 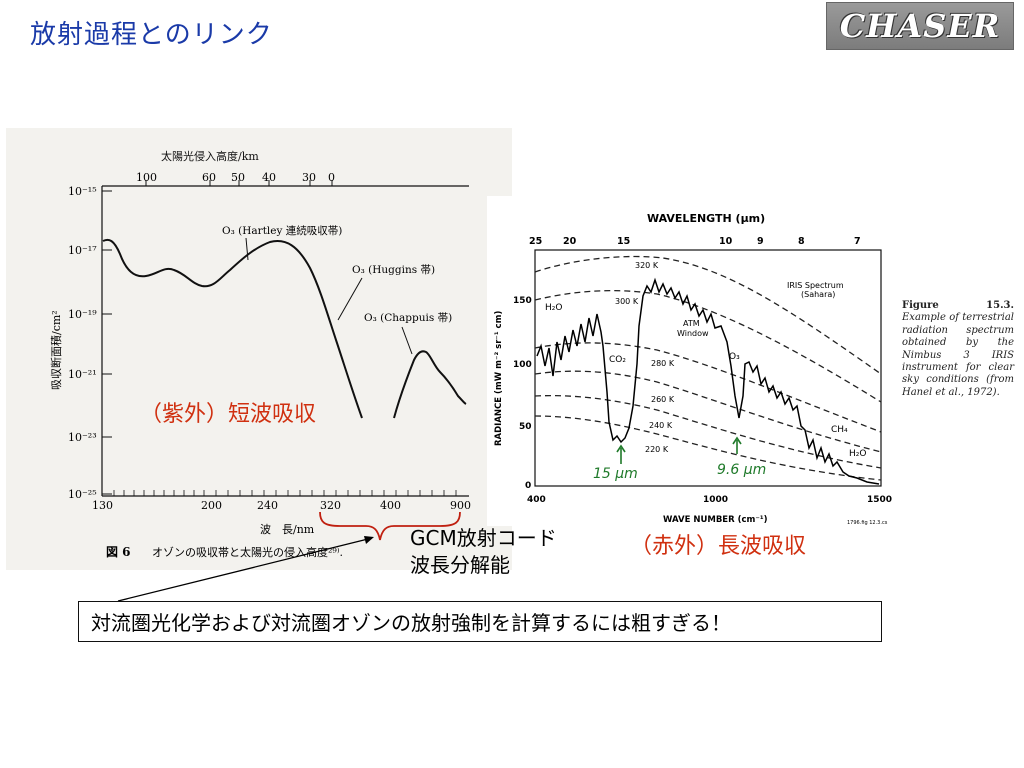 What do you see at coordinates (525, 427) in the screenshot?
I see `y-tick: 50` at bounding box center [525, 427].